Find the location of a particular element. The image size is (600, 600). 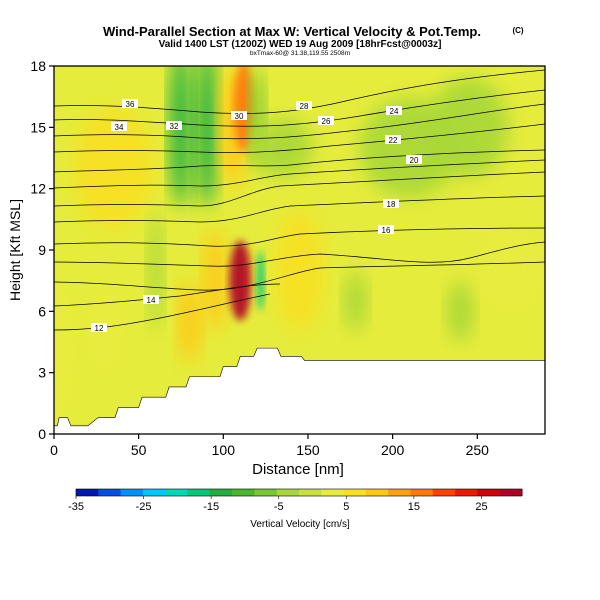

theta-contour-label: 34 is located at coordinates (119, 127).